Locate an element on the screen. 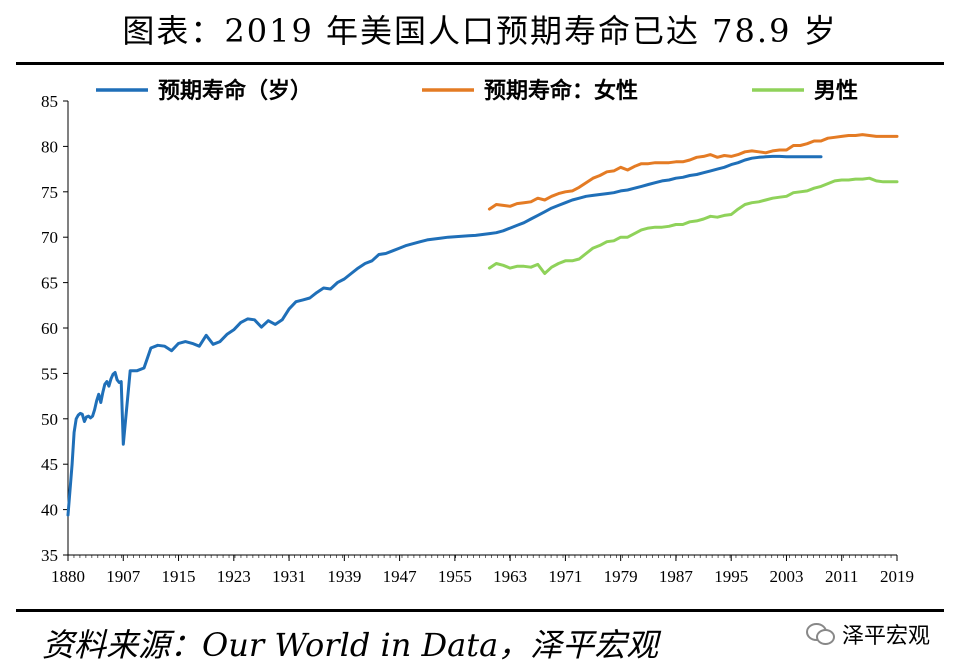  x-tick-label: 2011 is located at coordinates (841, 576).